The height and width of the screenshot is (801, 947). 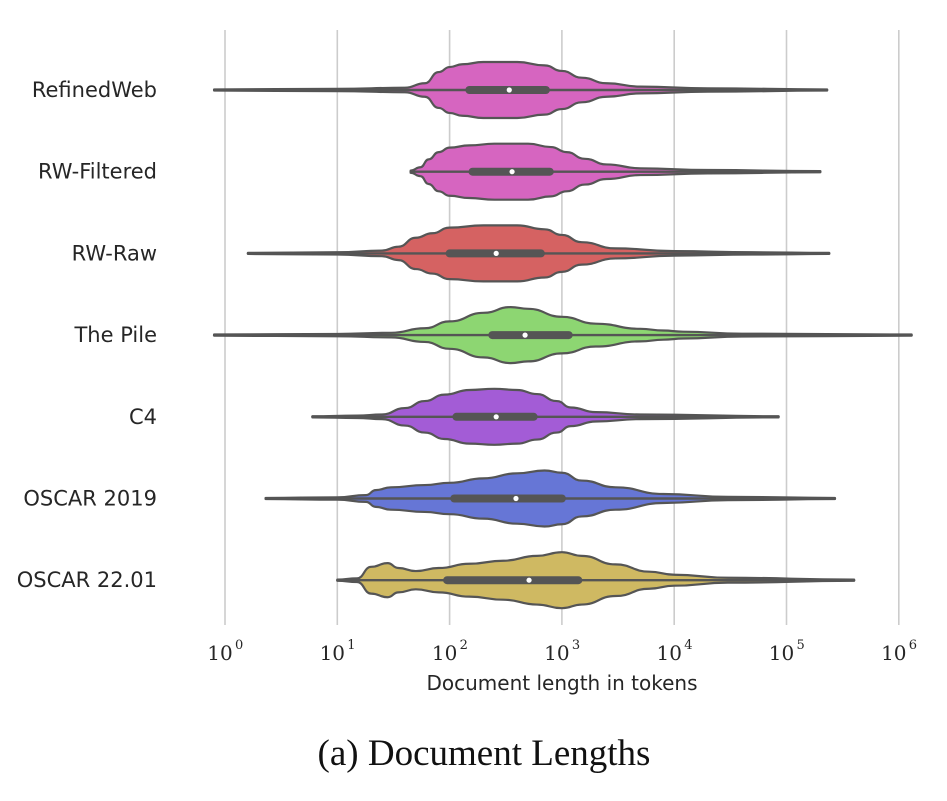 What do you see at coordinates (115, 335) in the screenshot?
I see `y-category-label: The Pile` at bounding box center [115, 335].